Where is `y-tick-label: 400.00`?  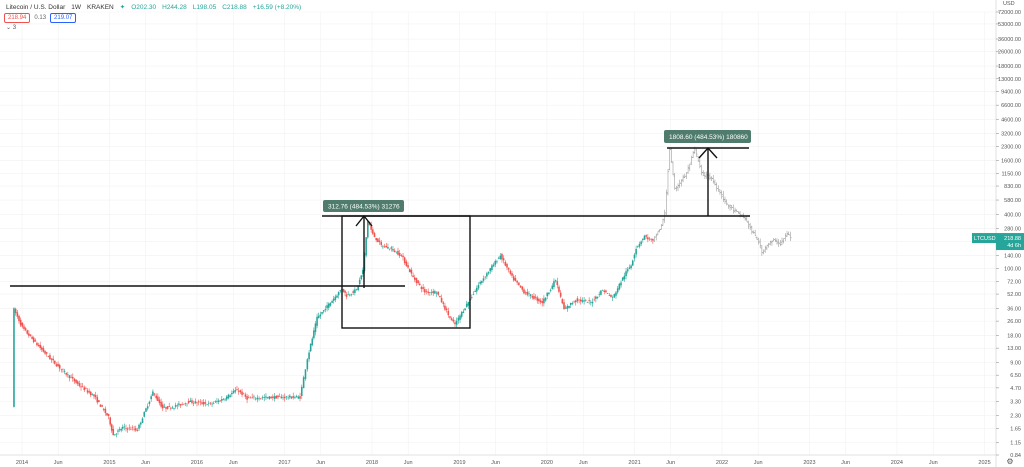 y-tick-label: 400.00 is located at coordinates (1012, 216).